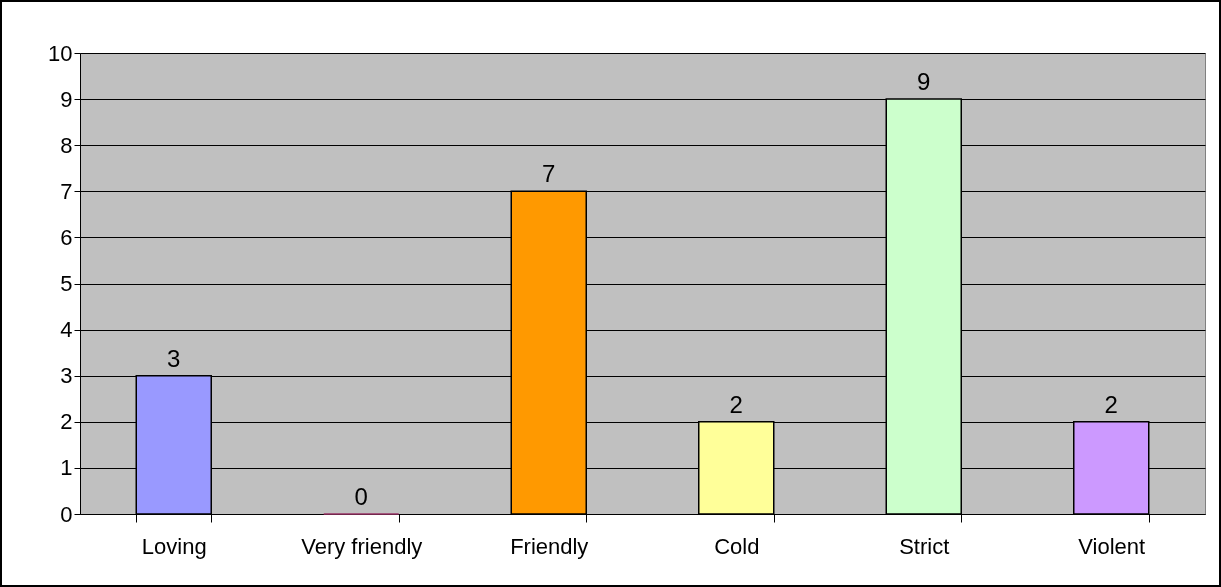 The width and height of the screenshot is (1221, 587). Describe the element at coordinates (549, 174) in the screenshot. I see `data-label: 7` at that location.